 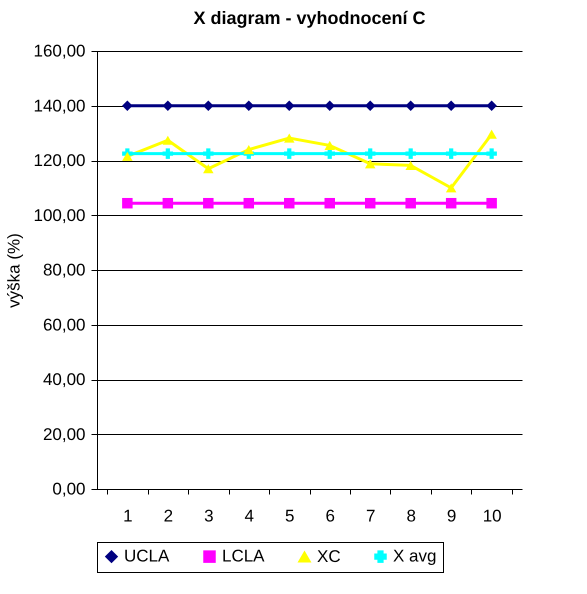 I want to click on y-tick-label: 40,00, so click(x=64, y=379).